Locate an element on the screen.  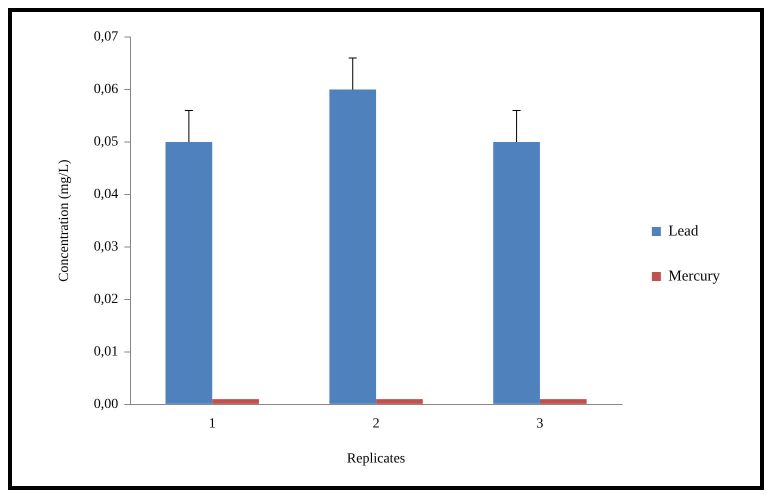
x-tick-label: 2 is located at coordinates (376, 424).